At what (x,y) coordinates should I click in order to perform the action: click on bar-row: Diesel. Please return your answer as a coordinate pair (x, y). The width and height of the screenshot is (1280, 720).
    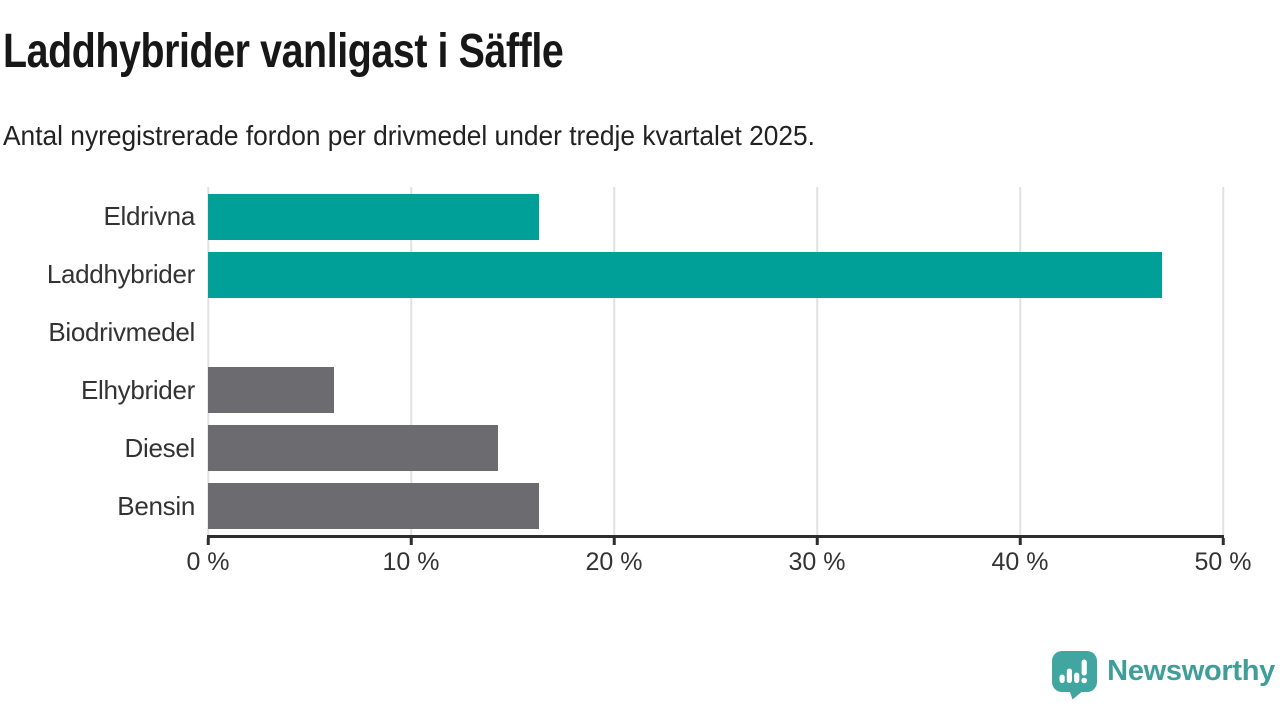
    Looking at the image, I should click on (611, 448).